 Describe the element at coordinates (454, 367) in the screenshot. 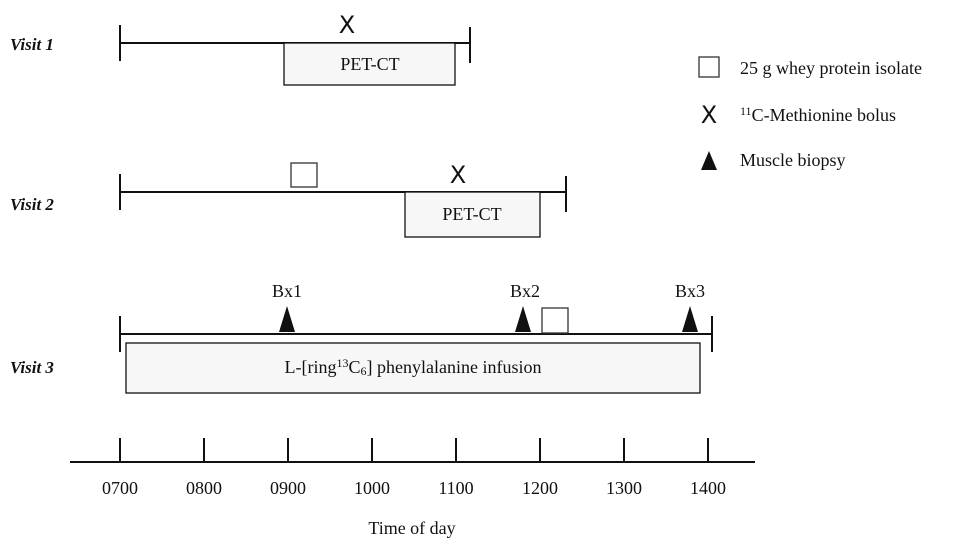

I see `text-run: ] phenylalanine infusion` at that location.